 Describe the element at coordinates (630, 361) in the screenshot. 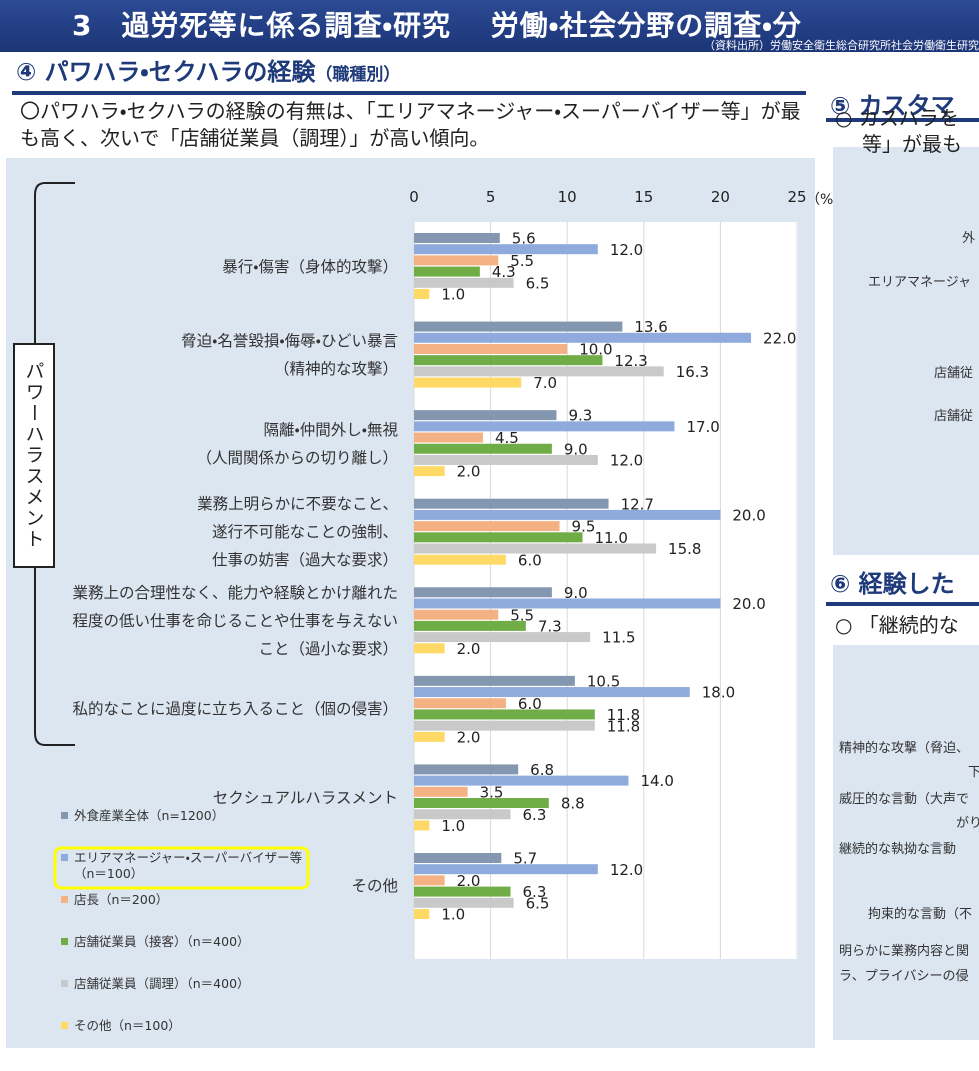

I see `value-label: 12.3` at that location.